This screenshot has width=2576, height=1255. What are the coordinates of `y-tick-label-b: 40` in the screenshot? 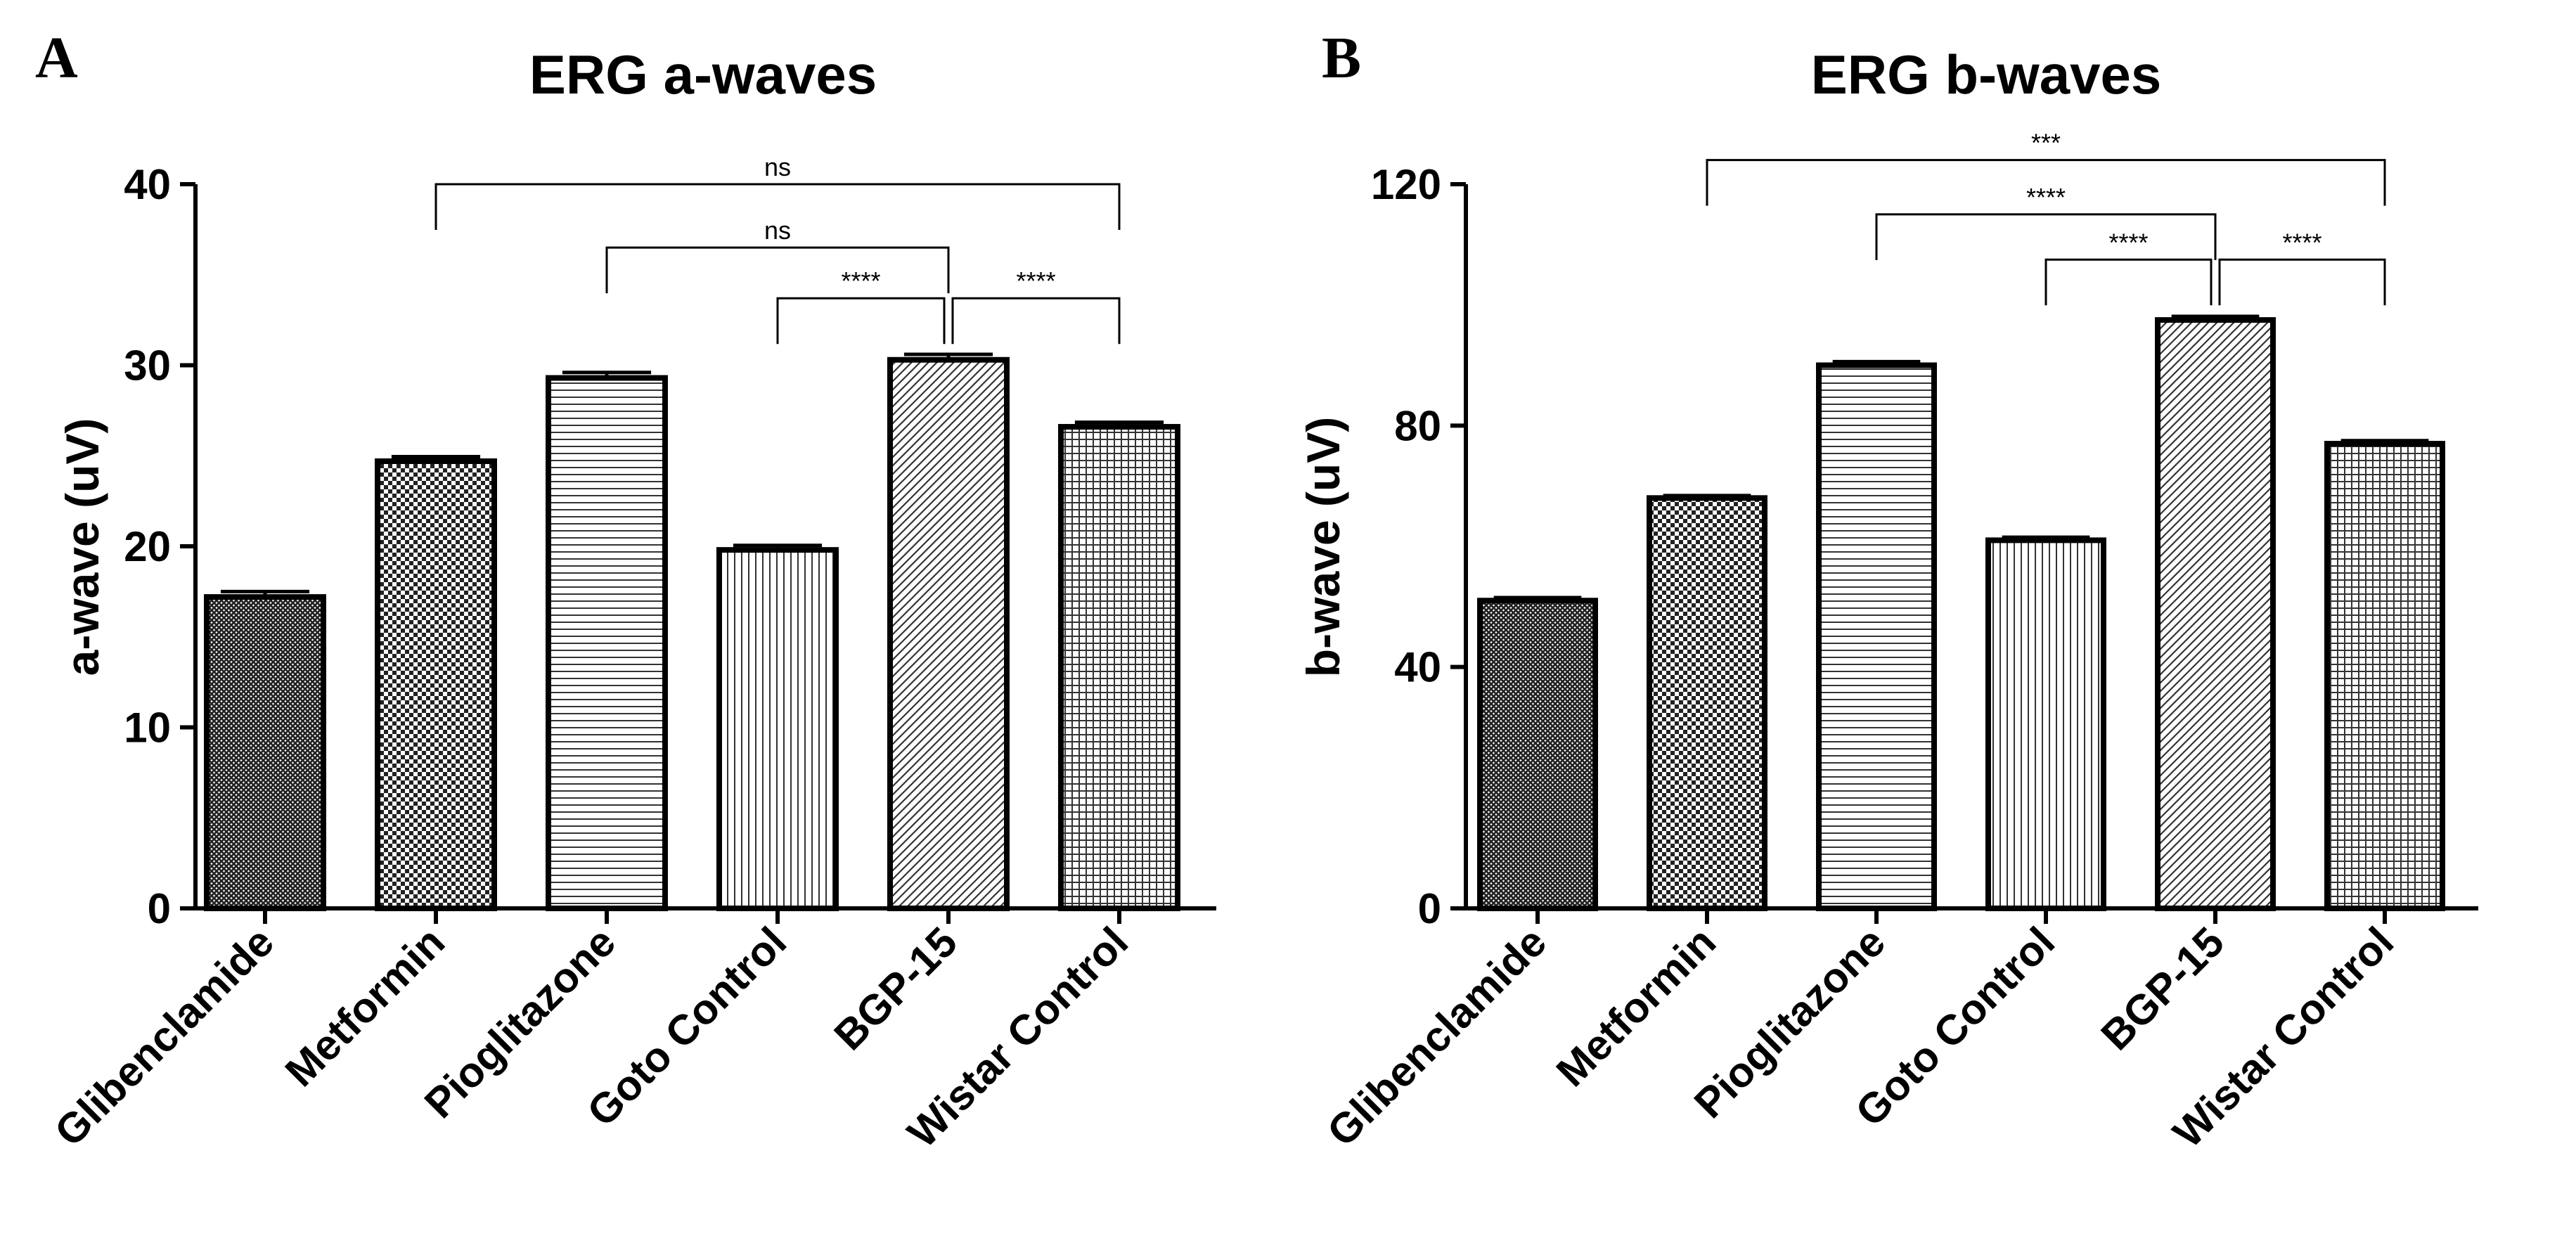 It's located at (1417, 667).